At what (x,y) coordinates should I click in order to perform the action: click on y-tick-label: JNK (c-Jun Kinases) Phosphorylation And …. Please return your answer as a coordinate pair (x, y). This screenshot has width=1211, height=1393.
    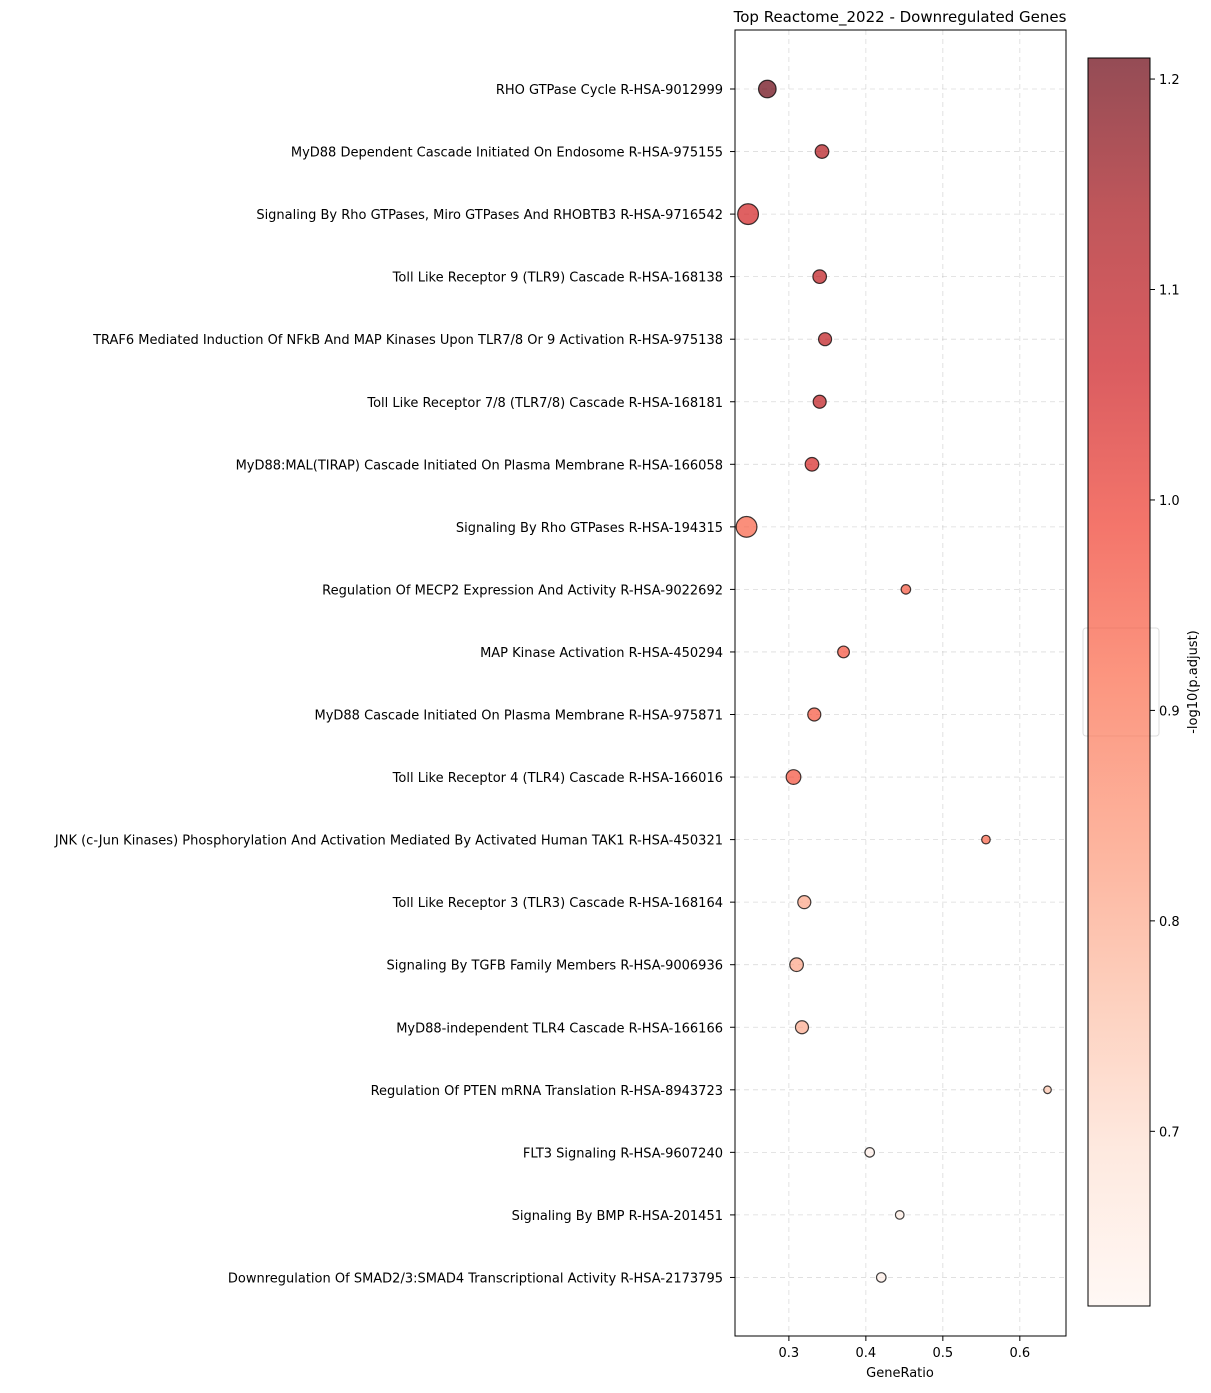
    Looking at the image, I should click on (388, 841).